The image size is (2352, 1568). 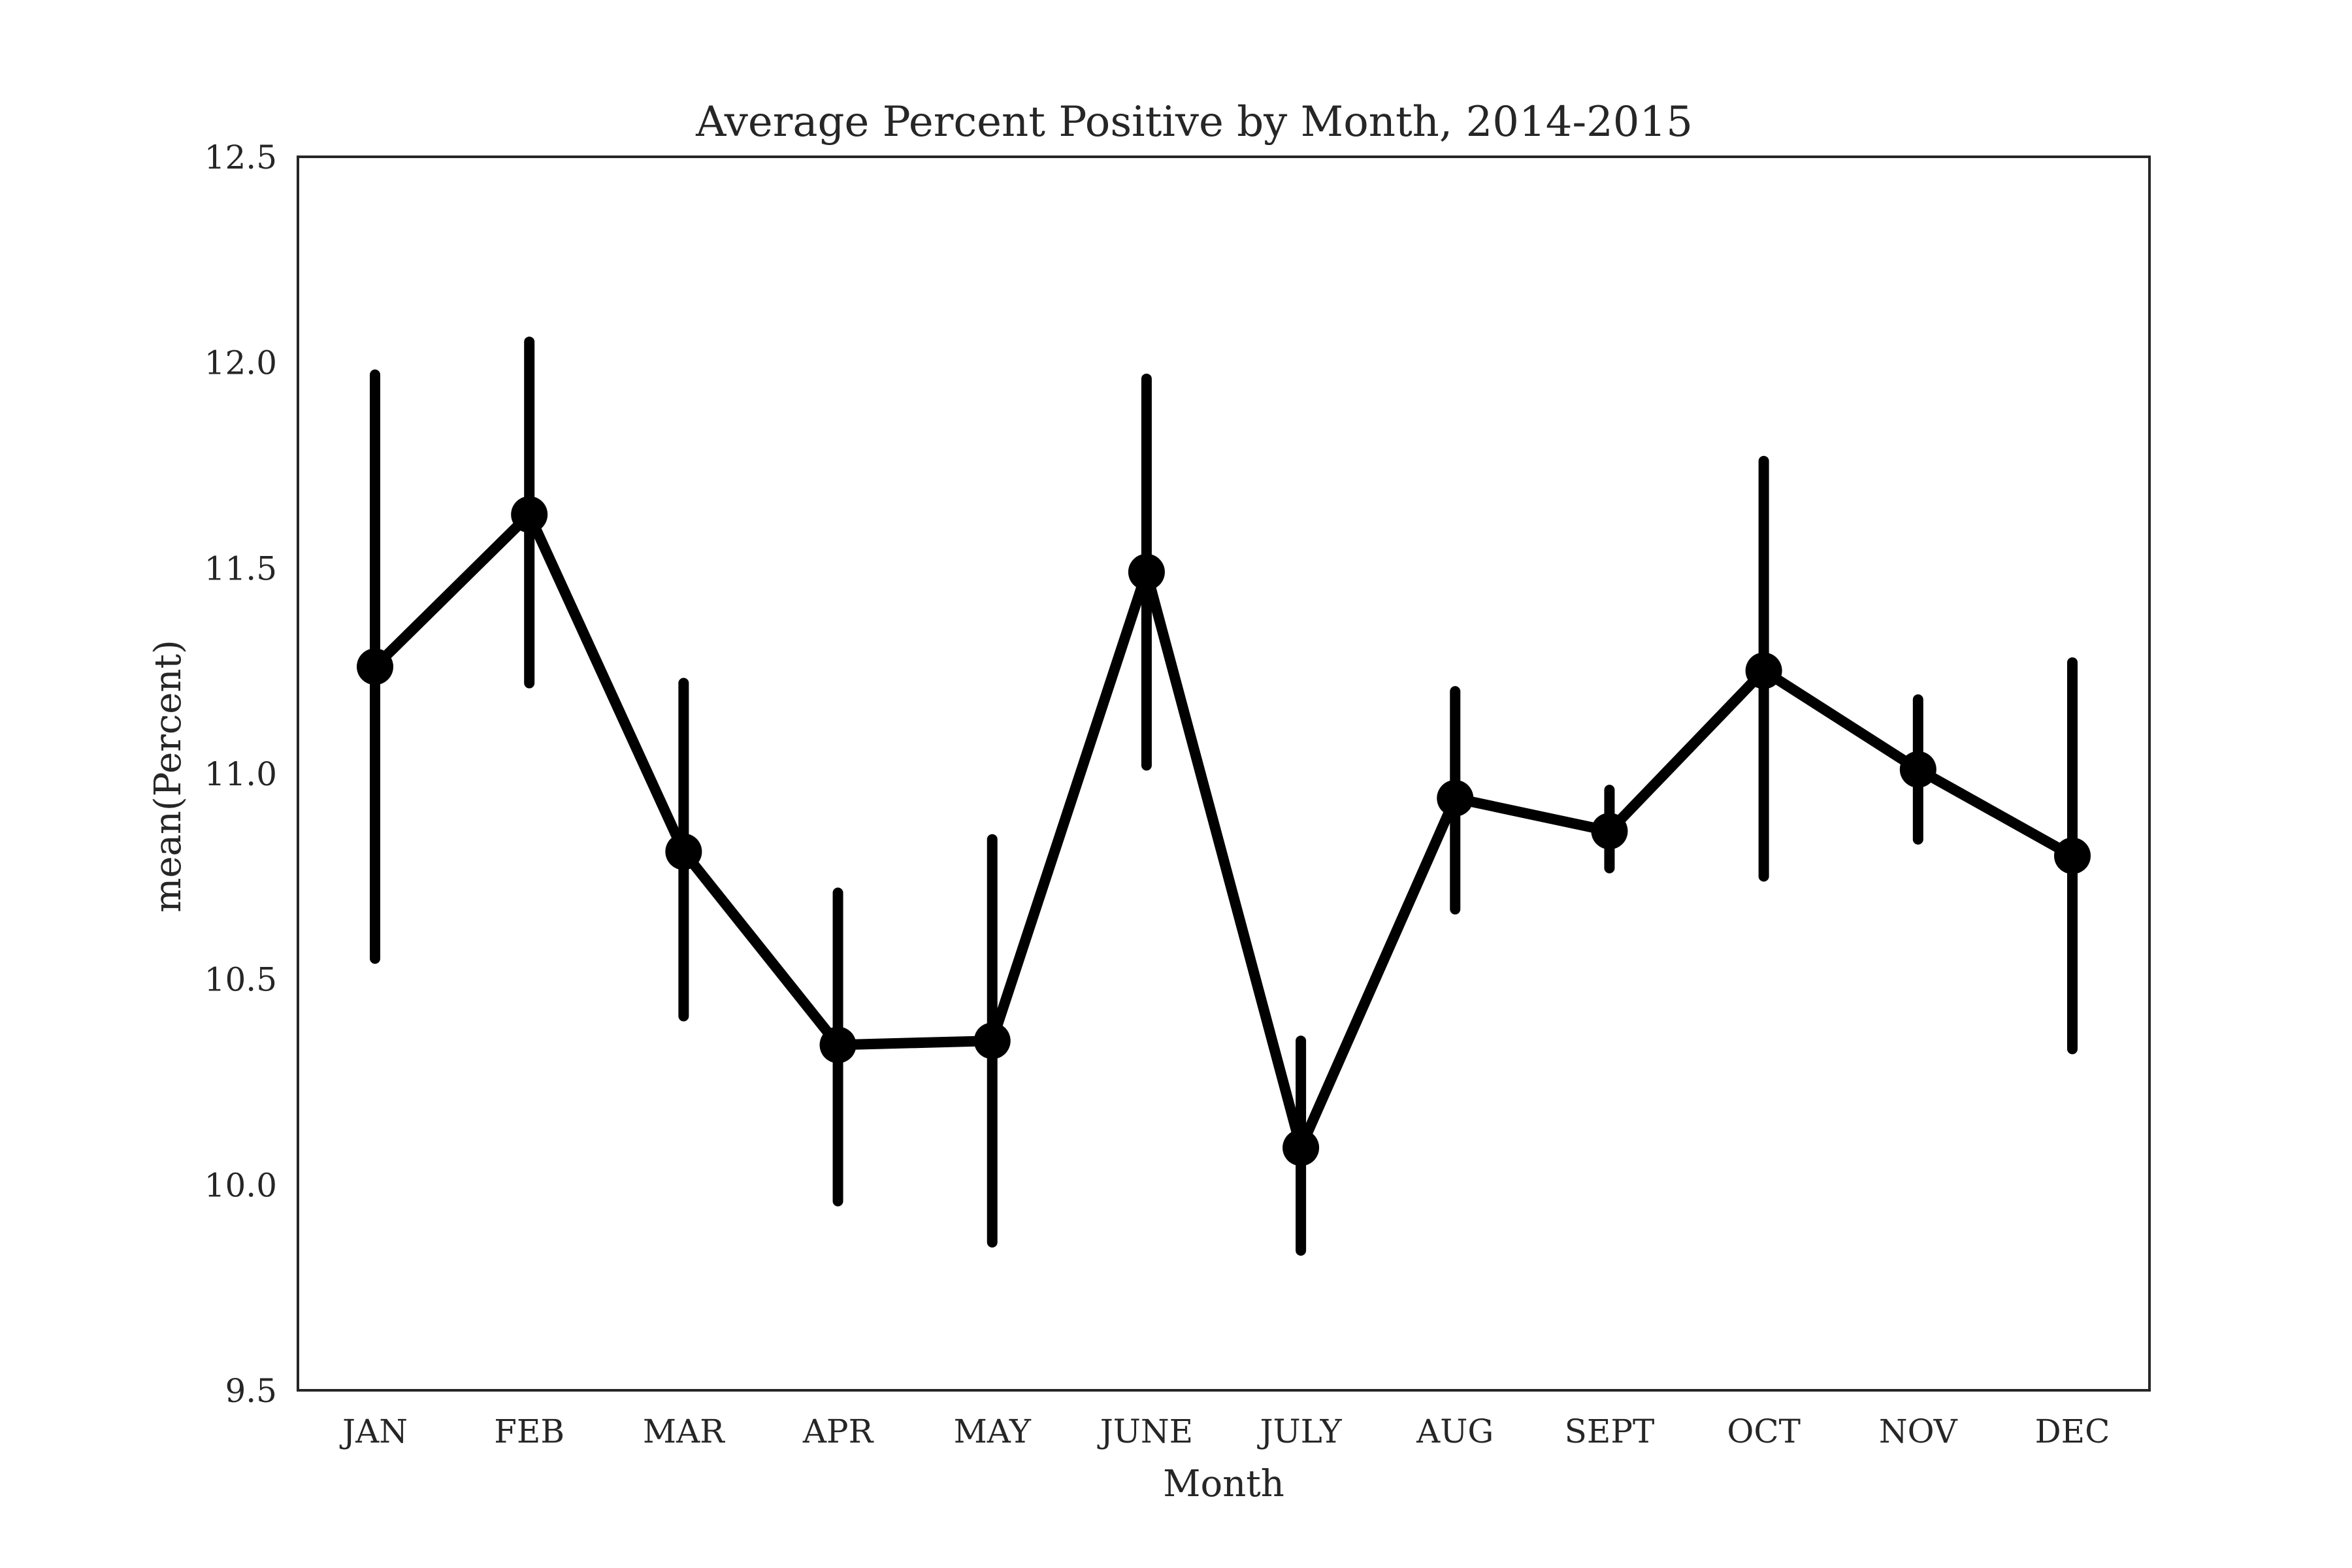 What do you see at coordinates (1764, 1431) in the screenshot?
I see `x-tick-label: OCT` at bounding box center [1764, 1431].